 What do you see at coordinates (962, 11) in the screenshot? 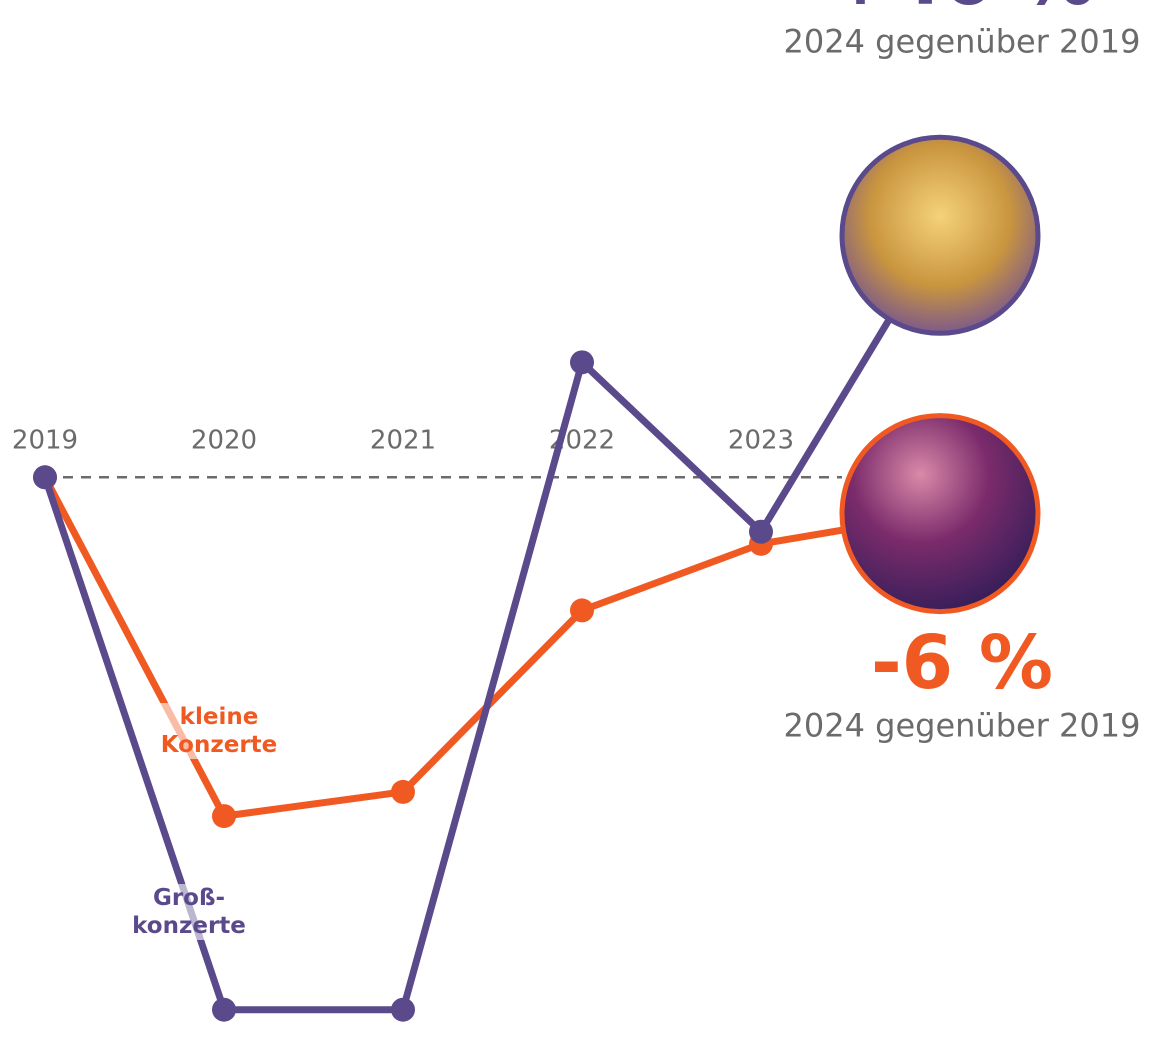
I see `value-label: +40 %` at bounding box center [962, 11].